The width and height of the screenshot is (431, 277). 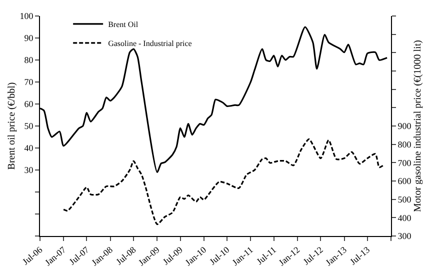 I want to click on legend-label: Gasoline - Industrial price, so click(x=150, y=43).